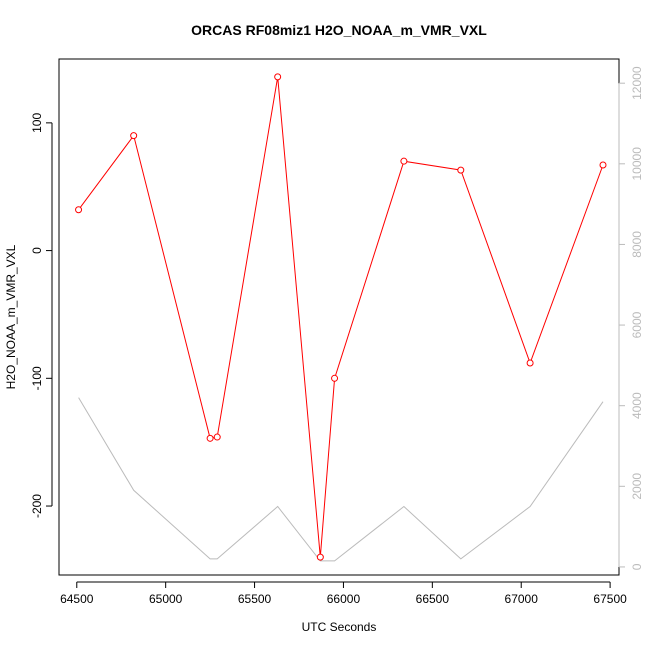 The height and width of the screenshot is (650, 650). Describe the element at coordinates (11, 316) in the screenshot. I see `y-axis-label: H2O_NOAA_m_VMR_VXL` at that location.